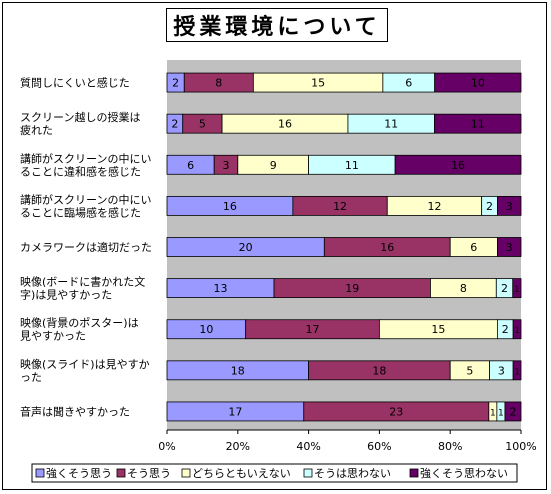 The height and width of the screenshot is (494, 551). What do you see at coordinates (352, 473) in the screenshot?
I see `legend-label: そうは思わない` at bounding box center [352, 473].